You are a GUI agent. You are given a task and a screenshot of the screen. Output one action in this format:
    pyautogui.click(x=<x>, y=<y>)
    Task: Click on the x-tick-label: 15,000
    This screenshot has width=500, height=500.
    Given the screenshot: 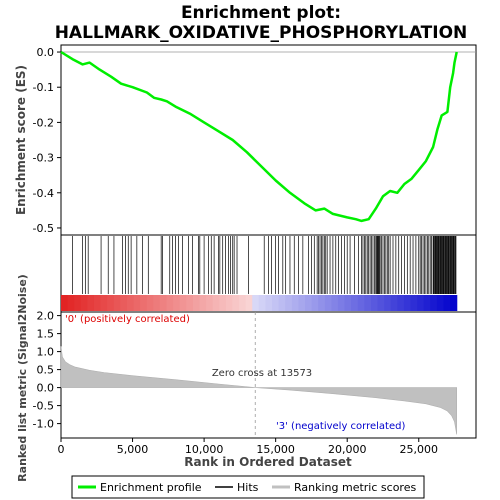 What is the action you would take?
    pyautogui.click(x=275, y=449)
    